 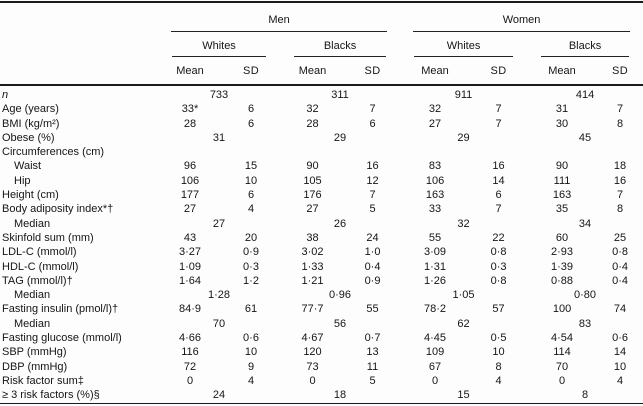 I want to click on cell-mean: 77·7, so click(x=312, y=309).